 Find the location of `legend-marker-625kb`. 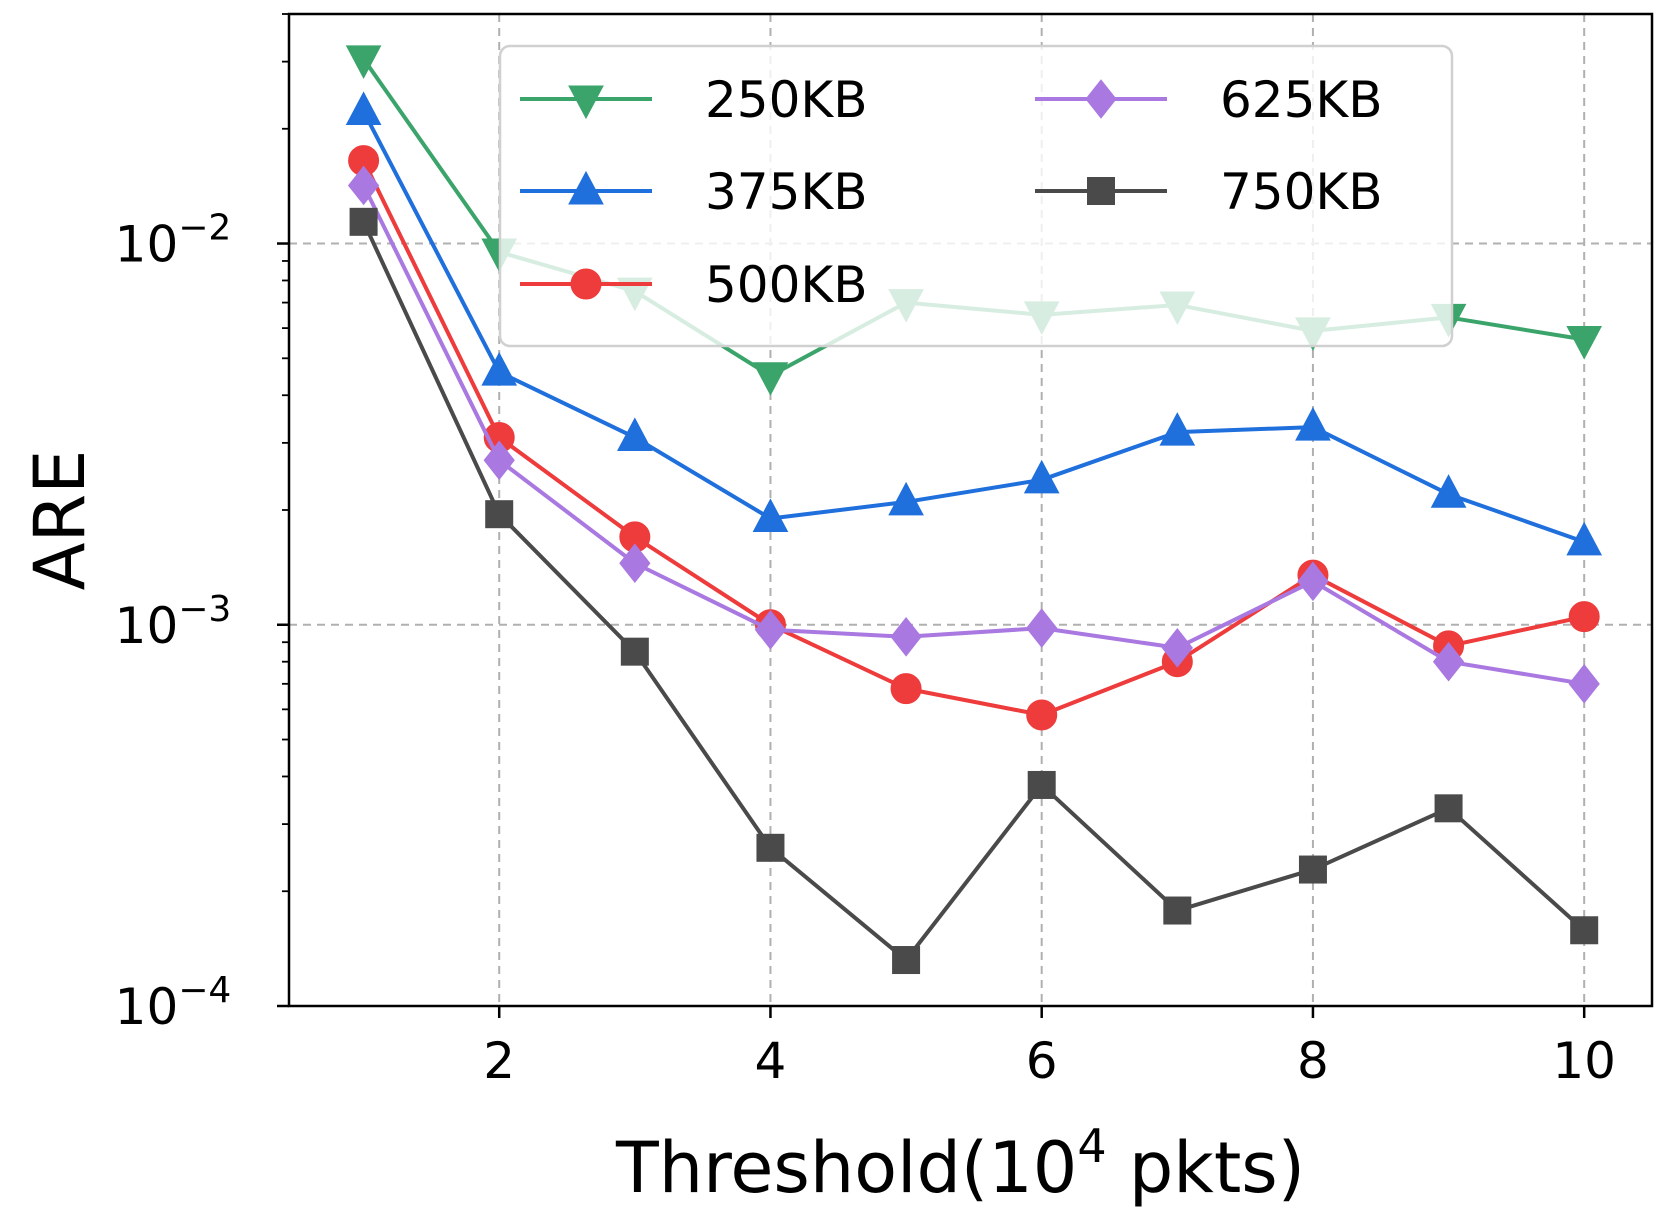

legend-marker-625kb is located at coordinates (1101, 99).